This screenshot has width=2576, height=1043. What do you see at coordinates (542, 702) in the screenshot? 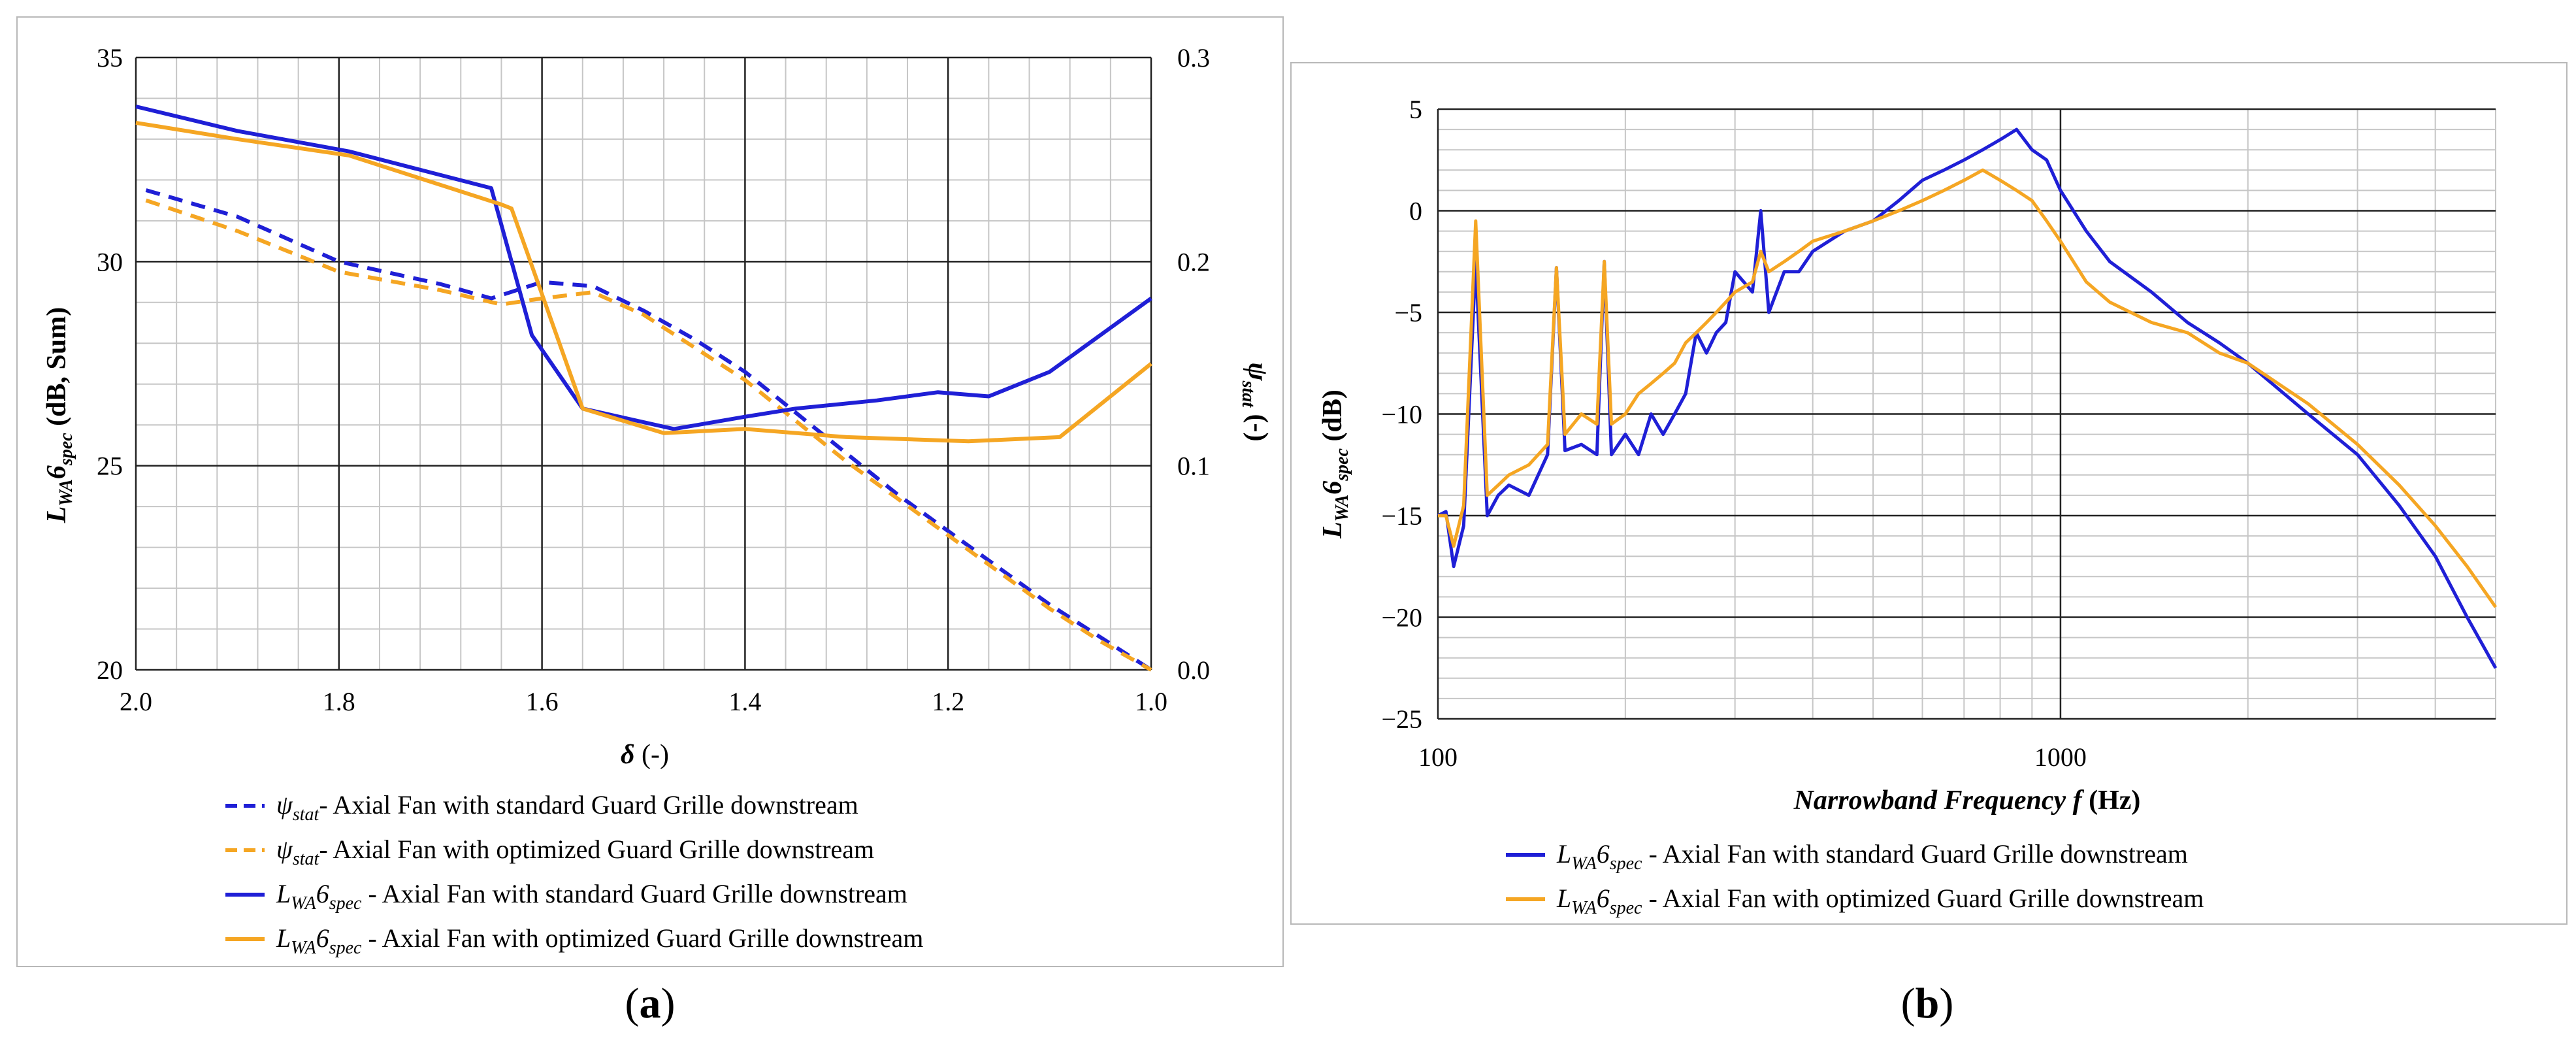
I see `chart-a-xtick-label: 1.6` at bounding box center [542, 702].